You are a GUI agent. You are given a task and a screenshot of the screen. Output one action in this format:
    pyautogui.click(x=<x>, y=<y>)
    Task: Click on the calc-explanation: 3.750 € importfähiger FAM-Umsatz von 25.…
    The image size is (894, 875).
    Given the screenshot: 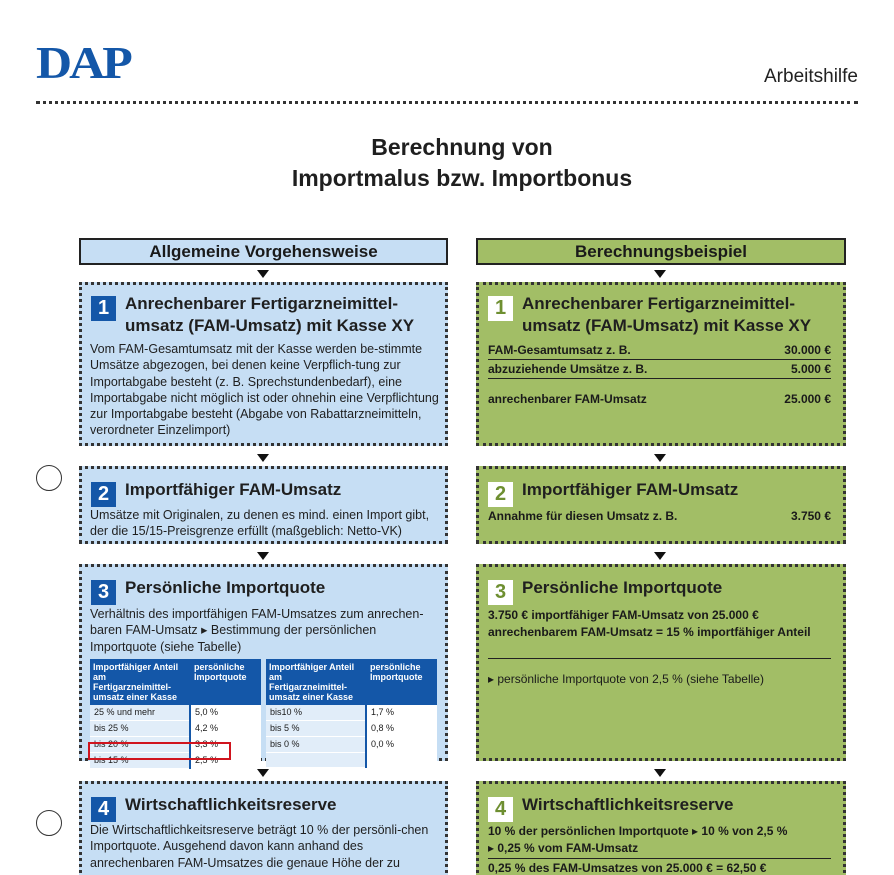 What is the action you would take?
    pyautogui.click(x=649, y=623)
    